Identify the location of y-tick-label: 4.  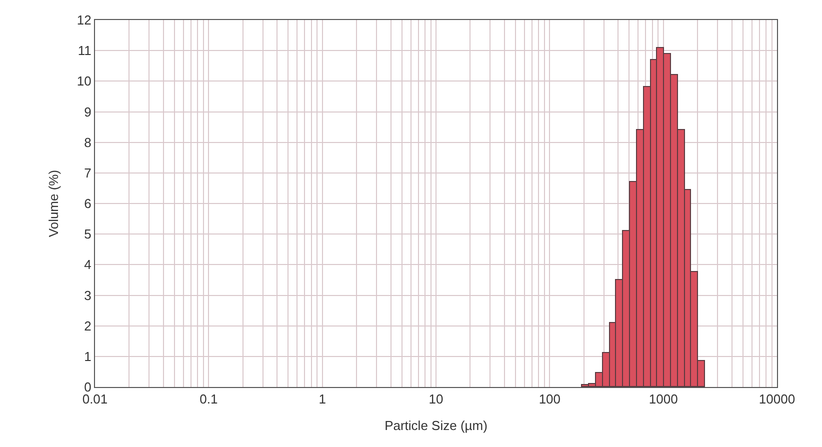
(88, 264).